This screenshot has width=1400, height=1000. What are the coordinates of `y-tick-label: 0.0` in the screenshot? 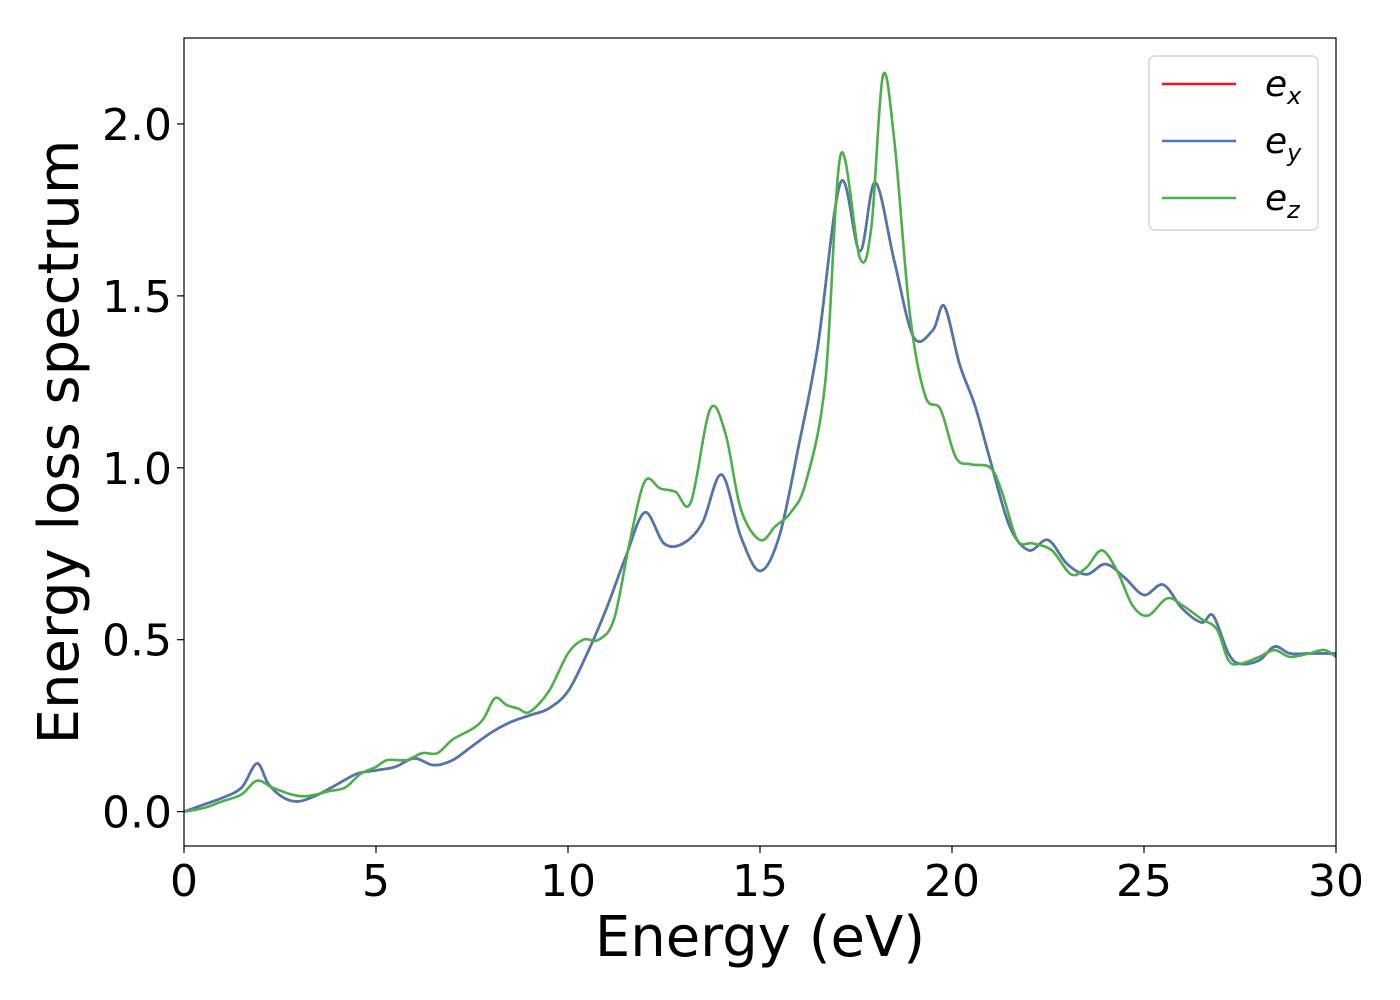 It's located at (137, 813).